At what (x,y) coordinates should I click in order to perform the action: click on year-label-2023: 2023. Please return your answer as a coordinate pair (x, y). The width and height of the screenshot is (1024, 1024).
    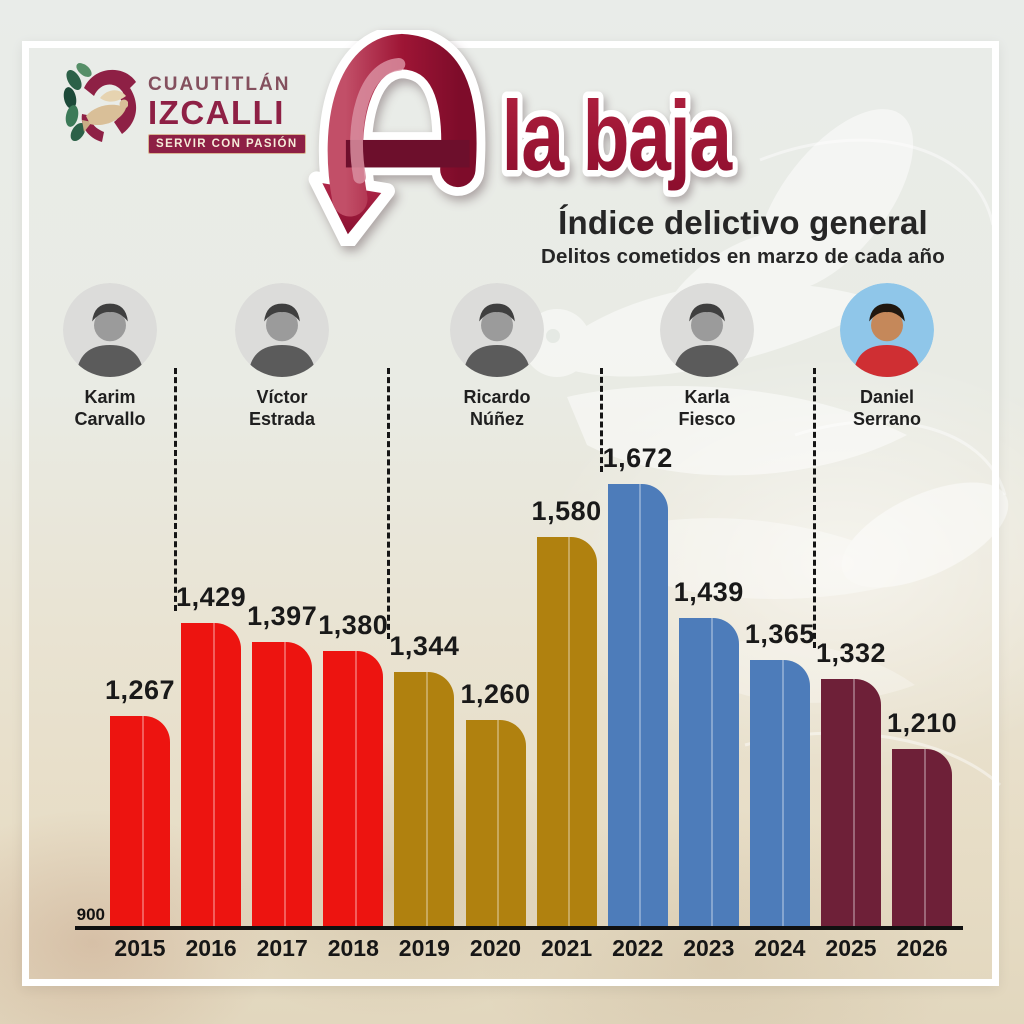
    Looking at the image, I should click on (709, 948).